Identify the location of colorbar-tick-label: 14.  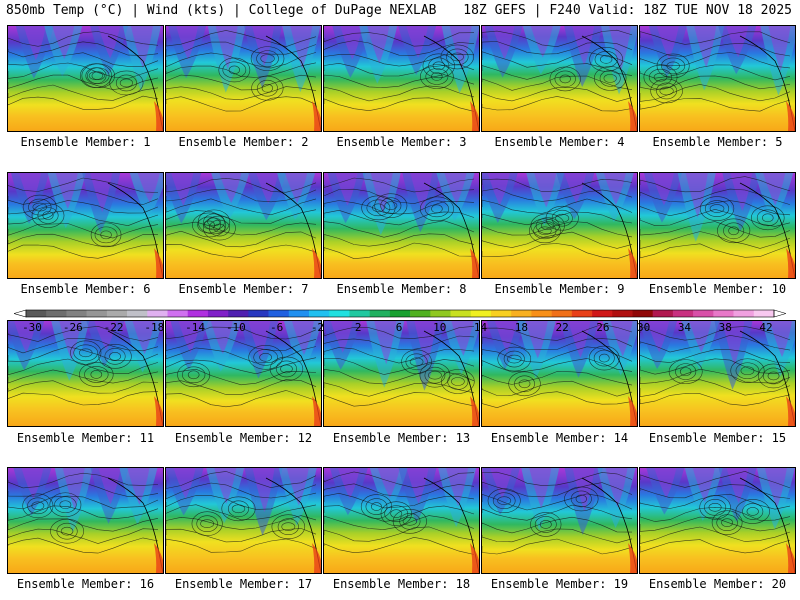
(481, 327).